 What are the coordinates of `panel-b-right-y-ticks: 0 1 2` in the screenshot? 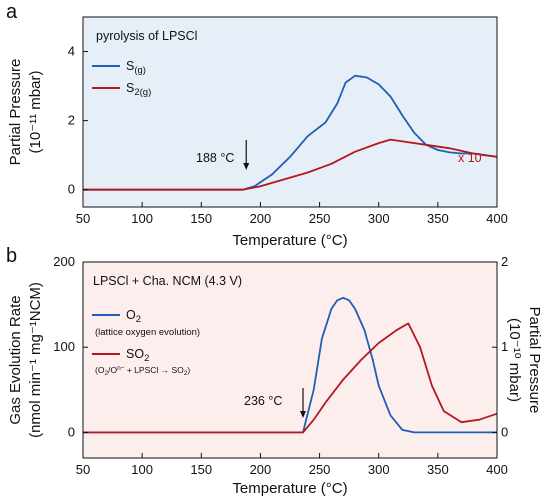 It's located at (500, 346).